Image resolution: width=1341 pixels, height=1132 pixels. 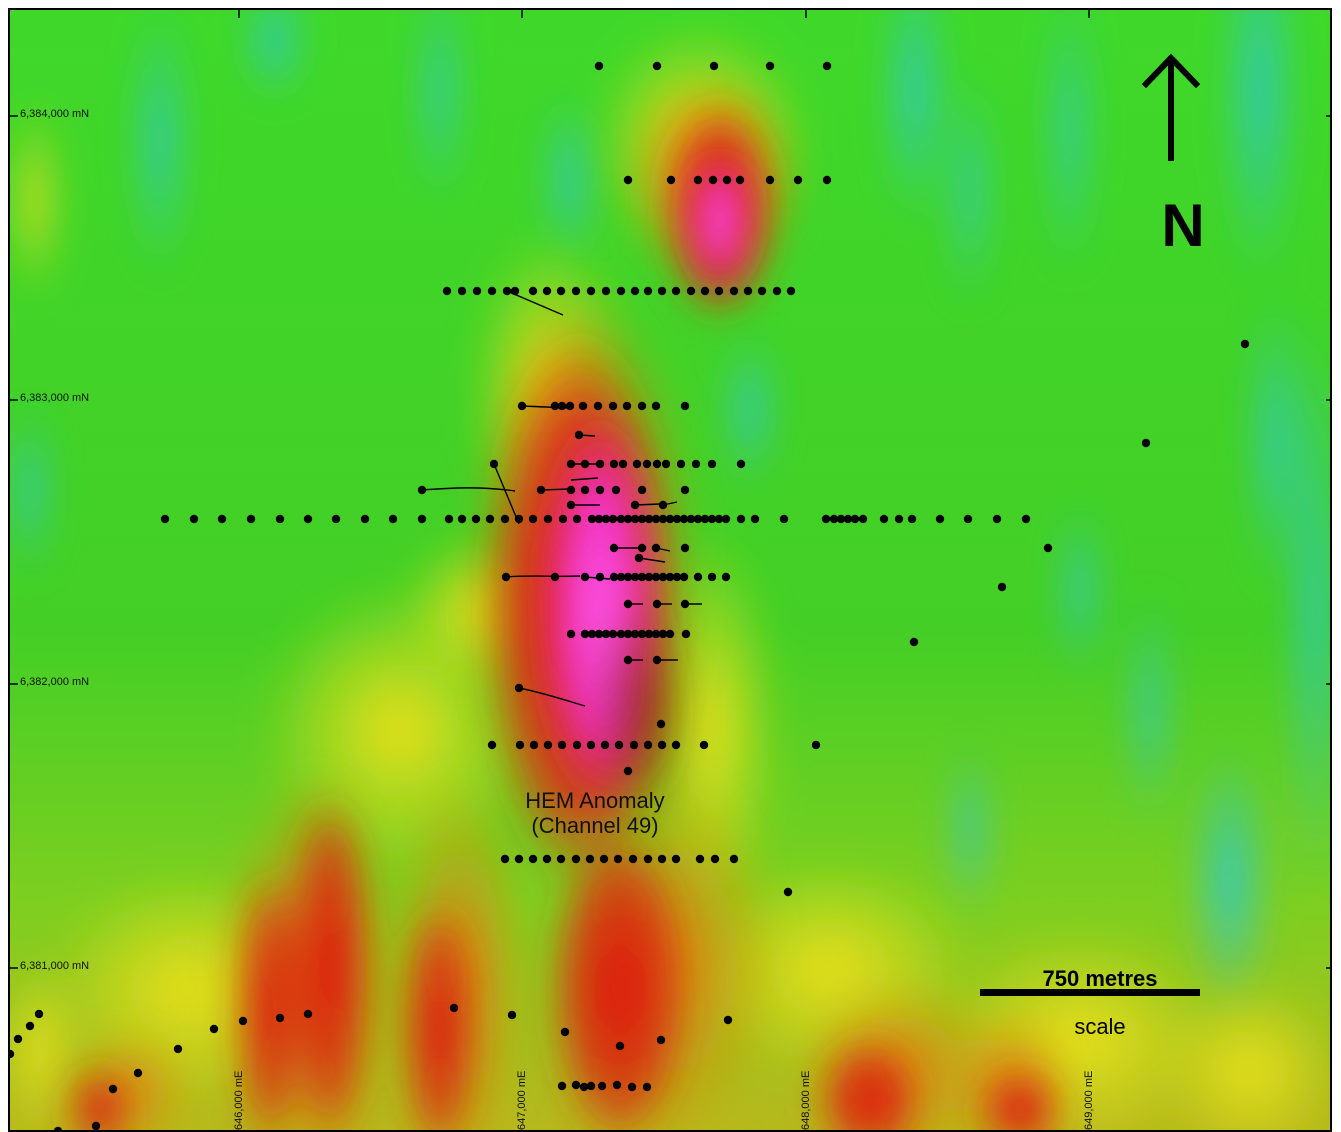 What do you see at coordinates (1090, 992) in the screenshot?
I see `scale-bar` at bounding box center [1090, 992].